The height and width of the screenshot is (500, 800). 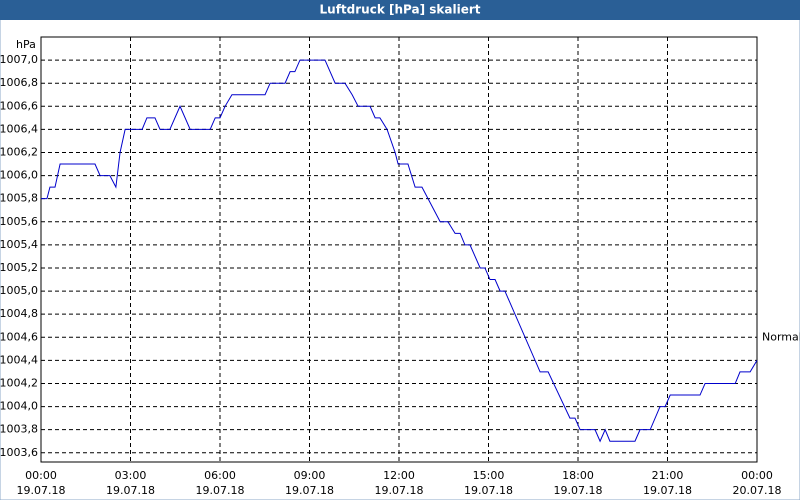 What do you see at coordinates (19, 198) in the screenshot?
I see `y-tick-label: 1005,8` at bounding box center [19, 198].